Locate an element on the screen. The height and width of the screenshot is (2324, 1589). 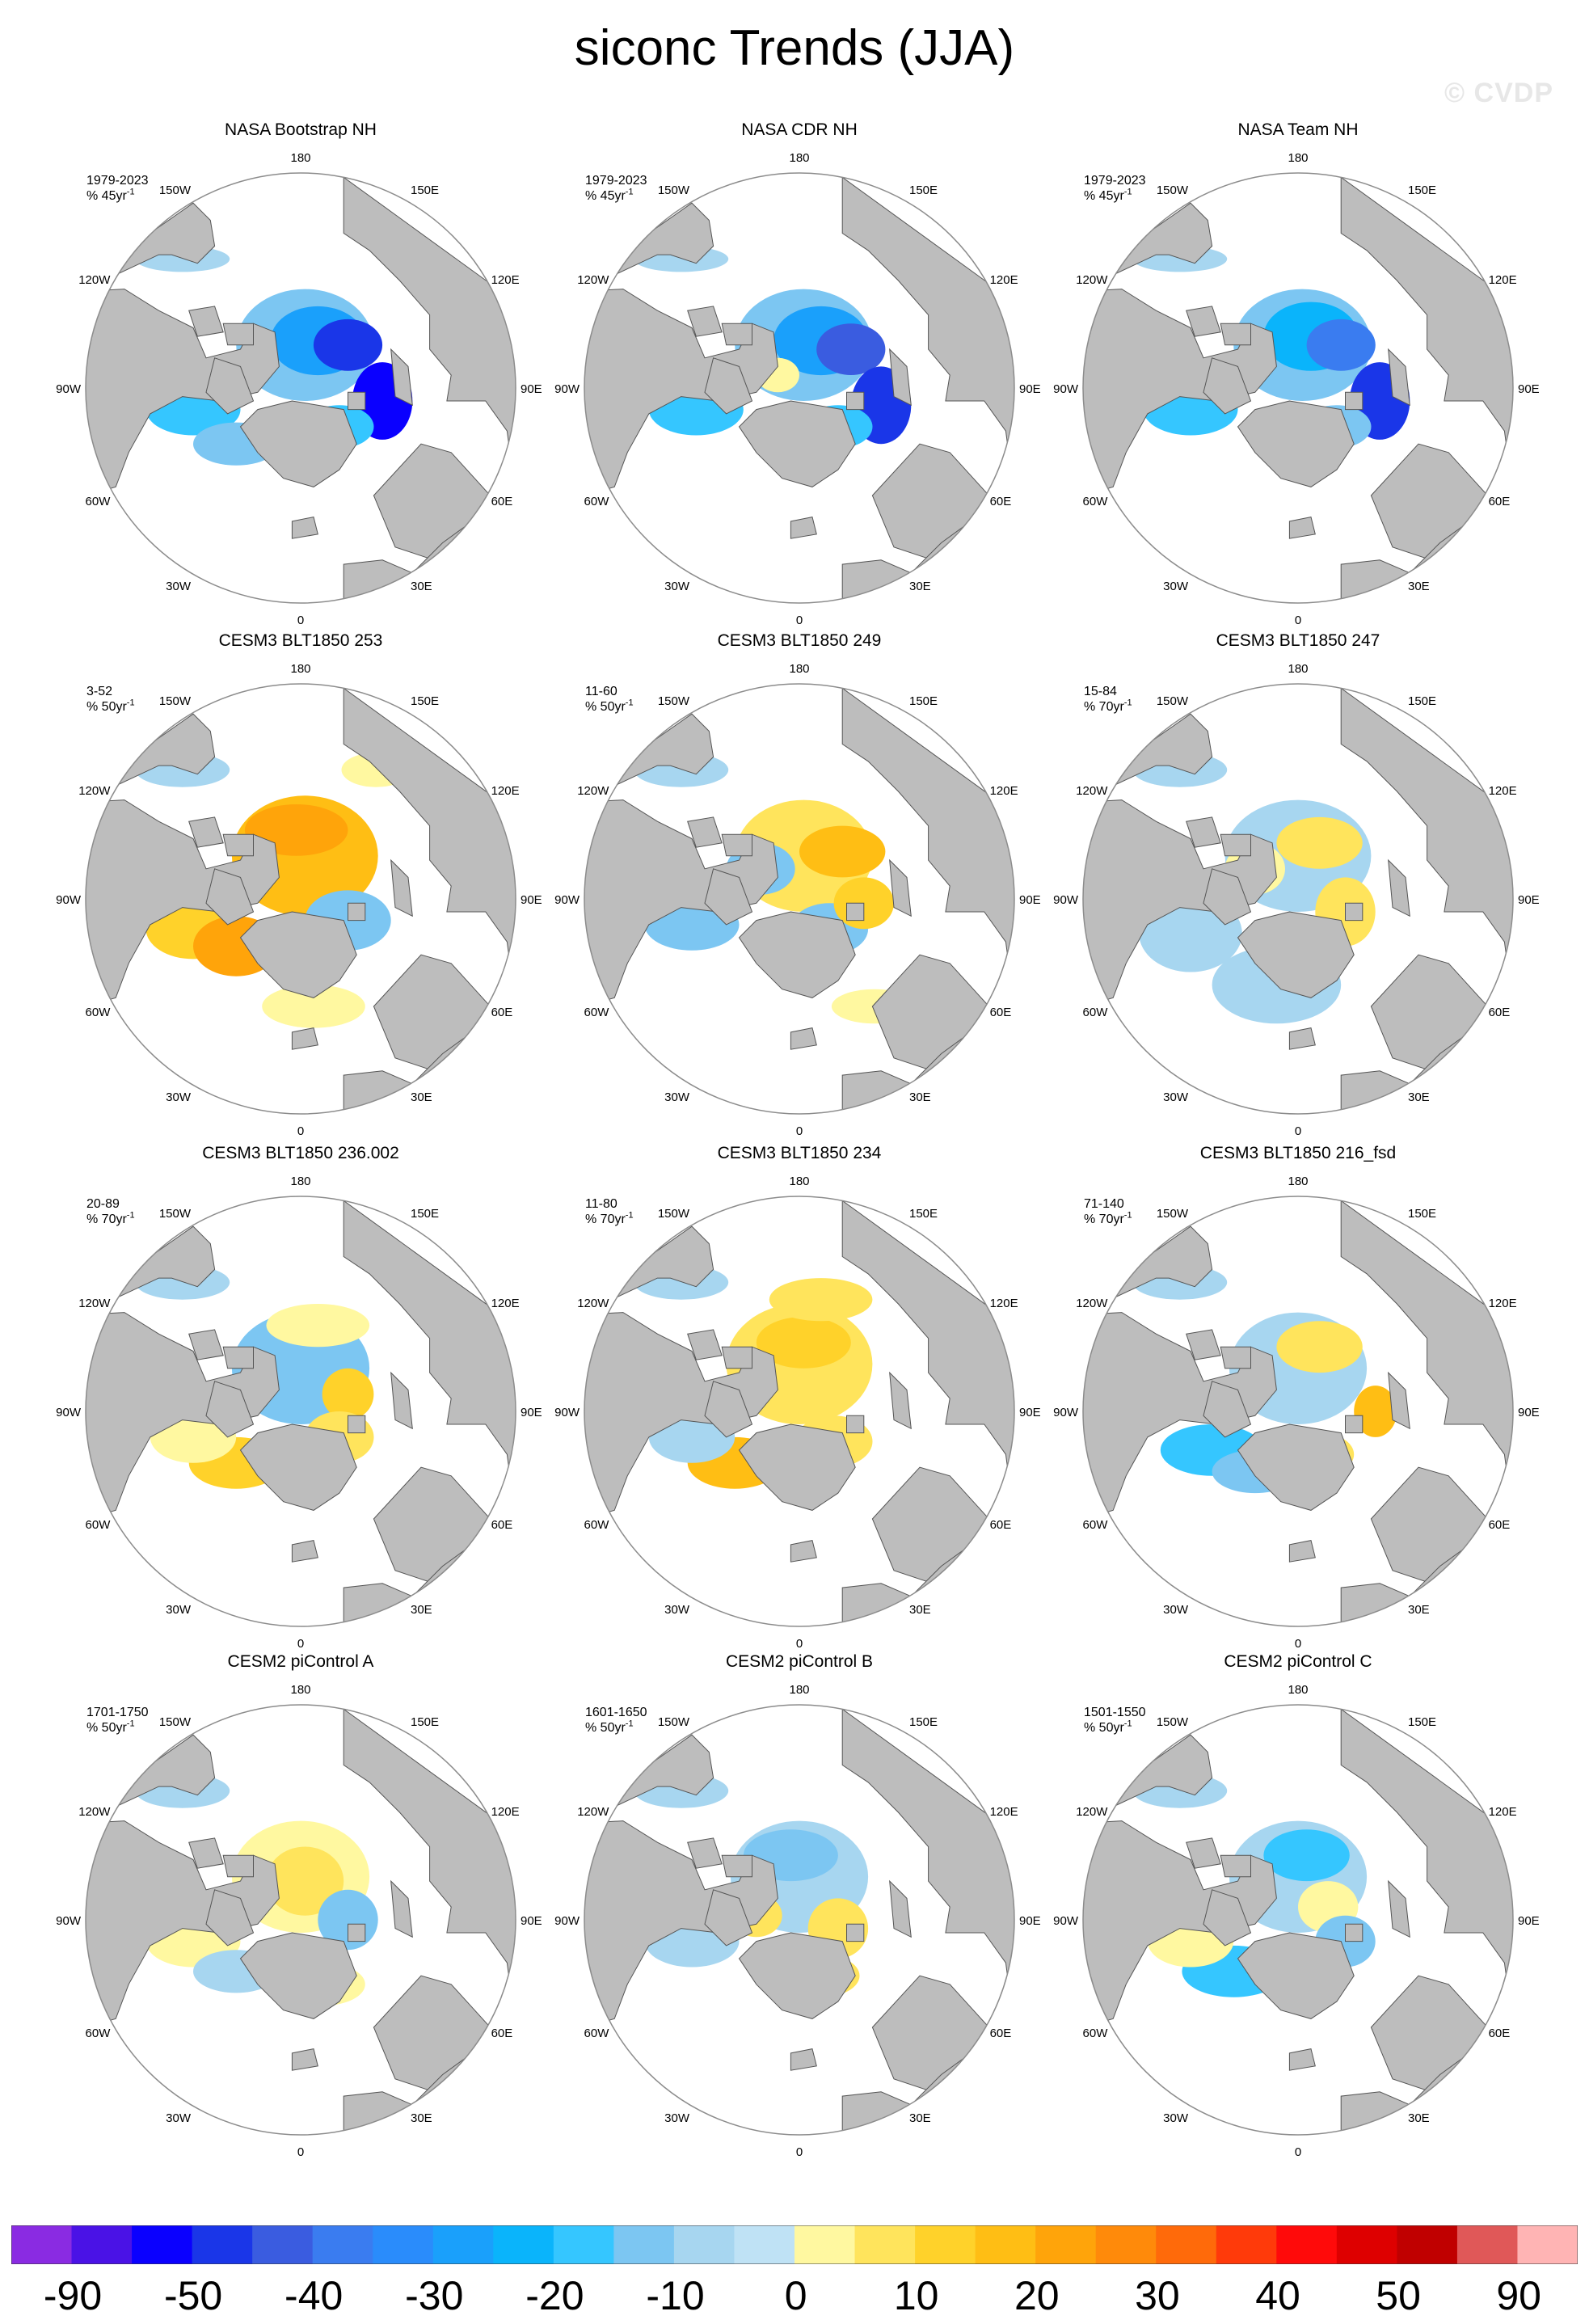
land-svalbard is located at coordinates (1354, 1424).